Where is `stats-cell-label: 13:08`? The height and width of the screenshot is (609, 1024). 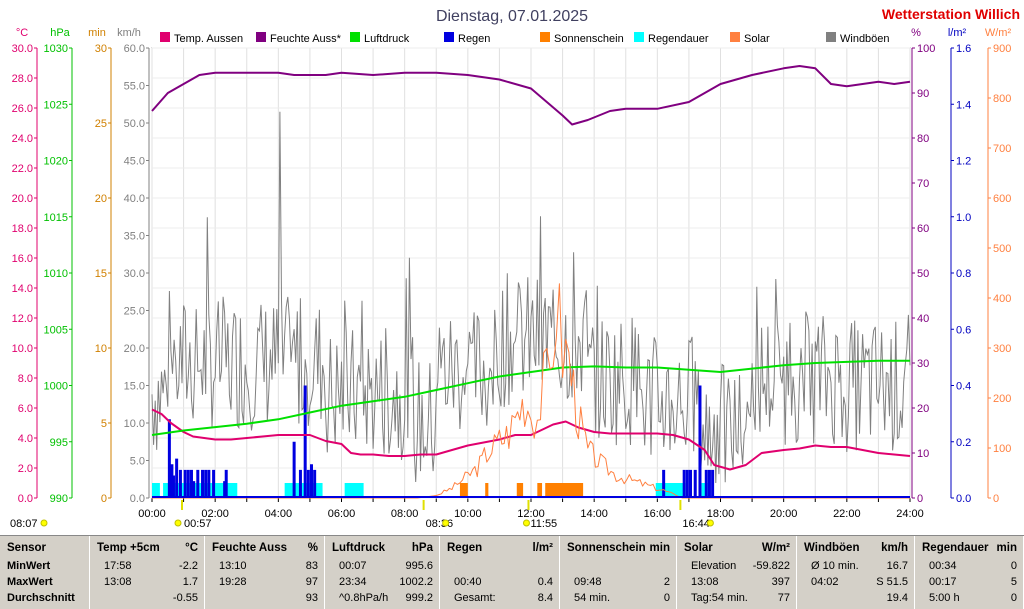 stats-cell-label: 13:08 is located at coordinates (705, 582).